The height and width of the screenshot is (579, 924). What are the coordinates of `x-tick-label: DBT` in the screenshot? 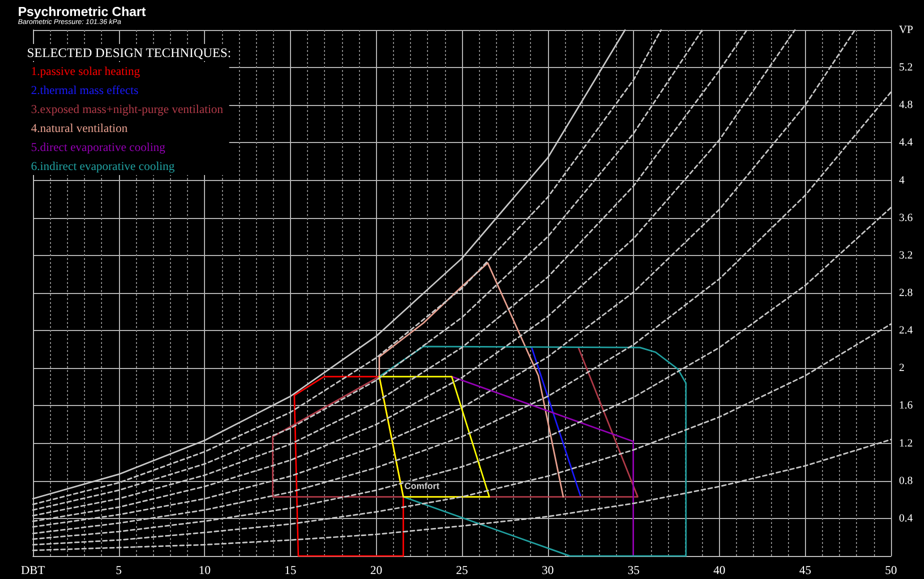 It's located at (33, 570).